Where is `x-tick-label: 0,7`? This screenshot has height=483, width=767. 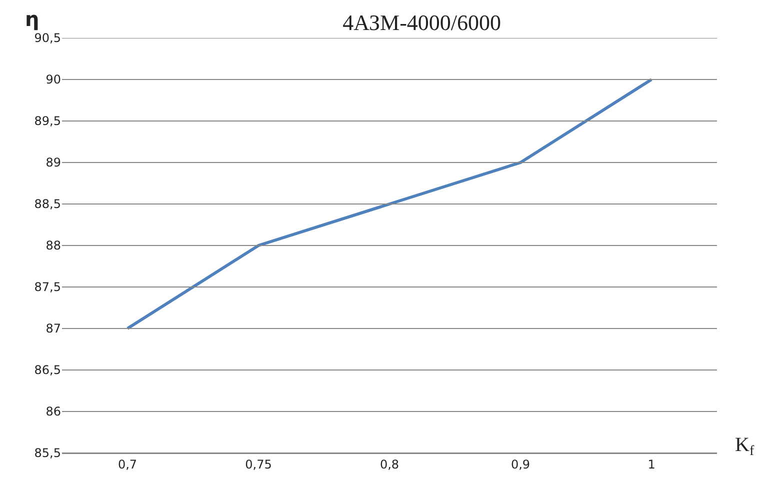
x-tick-label: 0,7 is located at coordinates (128, 464).